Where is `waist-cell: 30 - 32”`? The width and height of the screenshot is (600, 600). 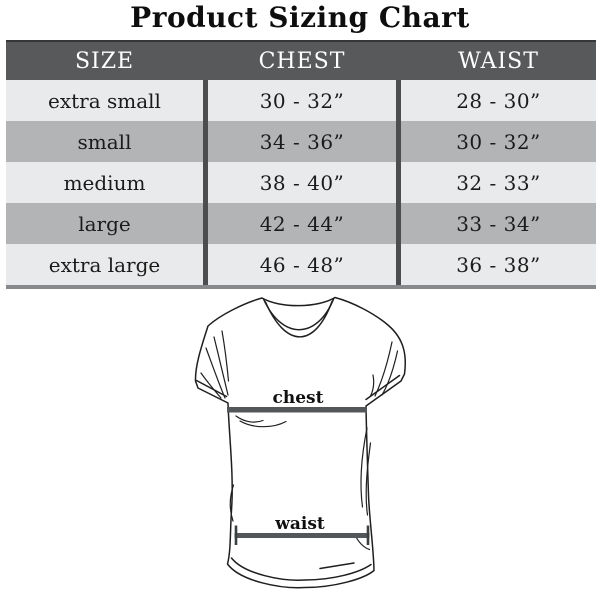 waist-cell: 30 - 32” is located at coordinates (498, 141).